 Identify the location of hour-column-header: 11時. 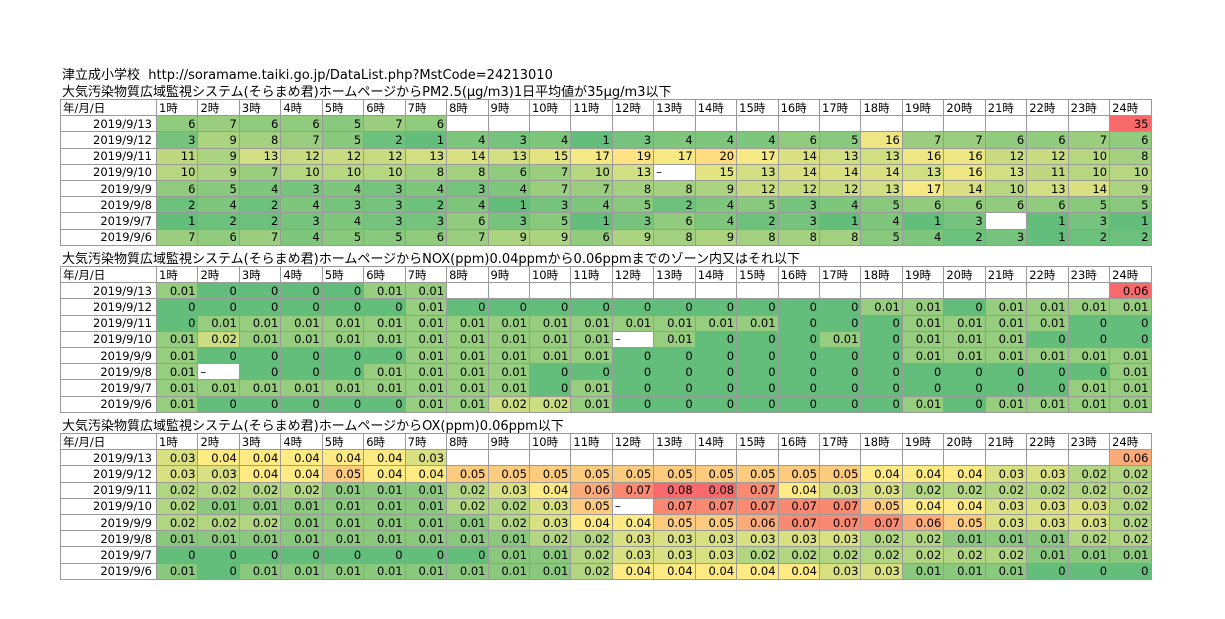
(591, 274).